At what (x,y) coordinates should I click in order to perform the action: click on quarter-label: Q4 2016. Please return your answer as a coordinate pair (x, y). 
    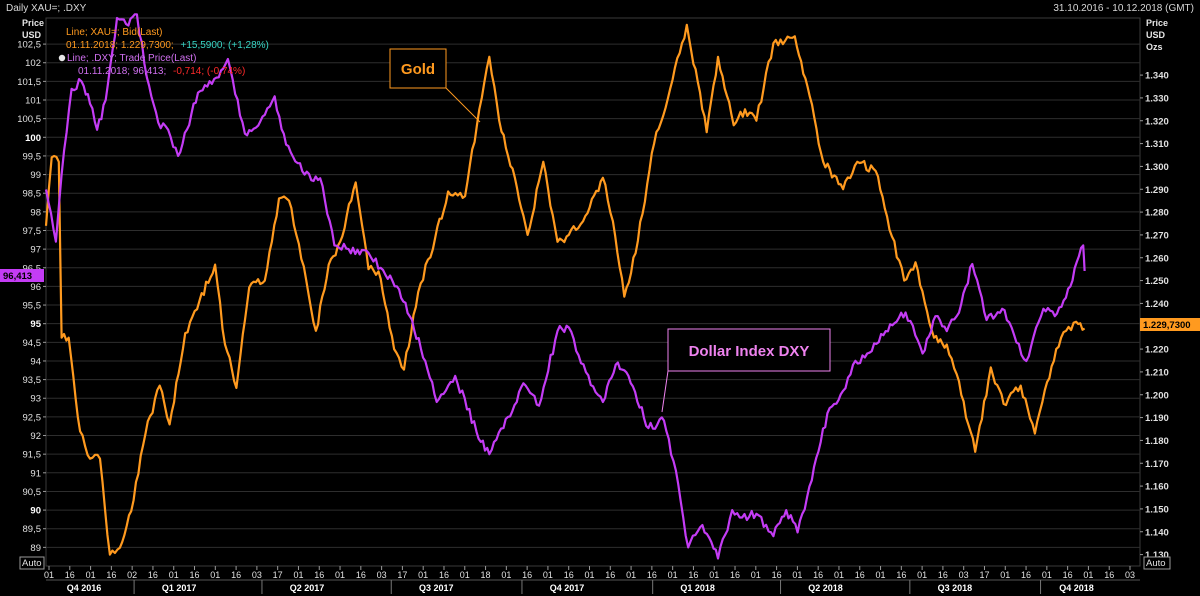
    Looking at the image, I should click on (84, 588).